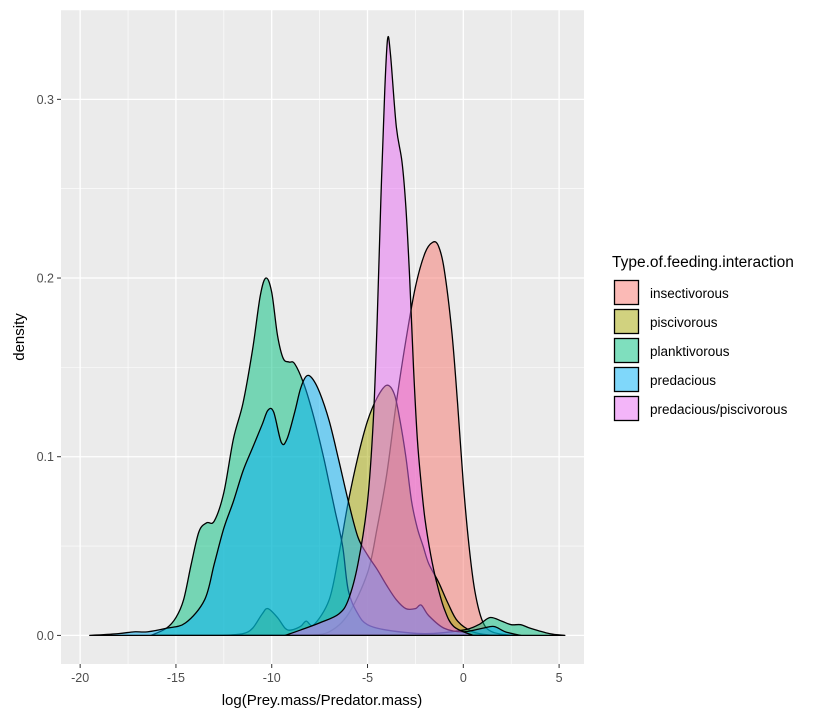 This screenshot has height=720, width=840. I want to click on y-tick-label: 0.0, so click(45, 636).